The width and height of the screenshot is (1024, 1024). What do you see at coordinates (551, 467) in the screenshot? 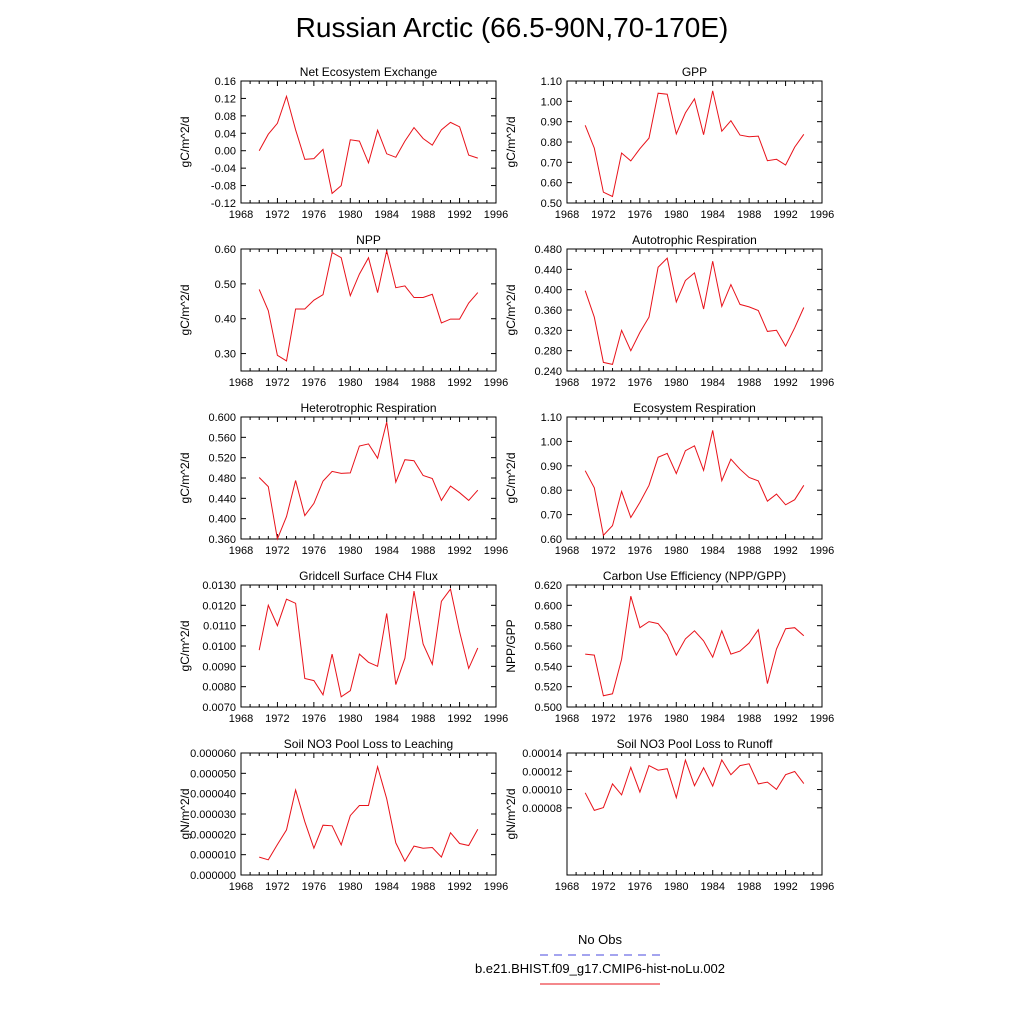
I see `y-tick-label: 0.90` at bounding box center [551, 467].